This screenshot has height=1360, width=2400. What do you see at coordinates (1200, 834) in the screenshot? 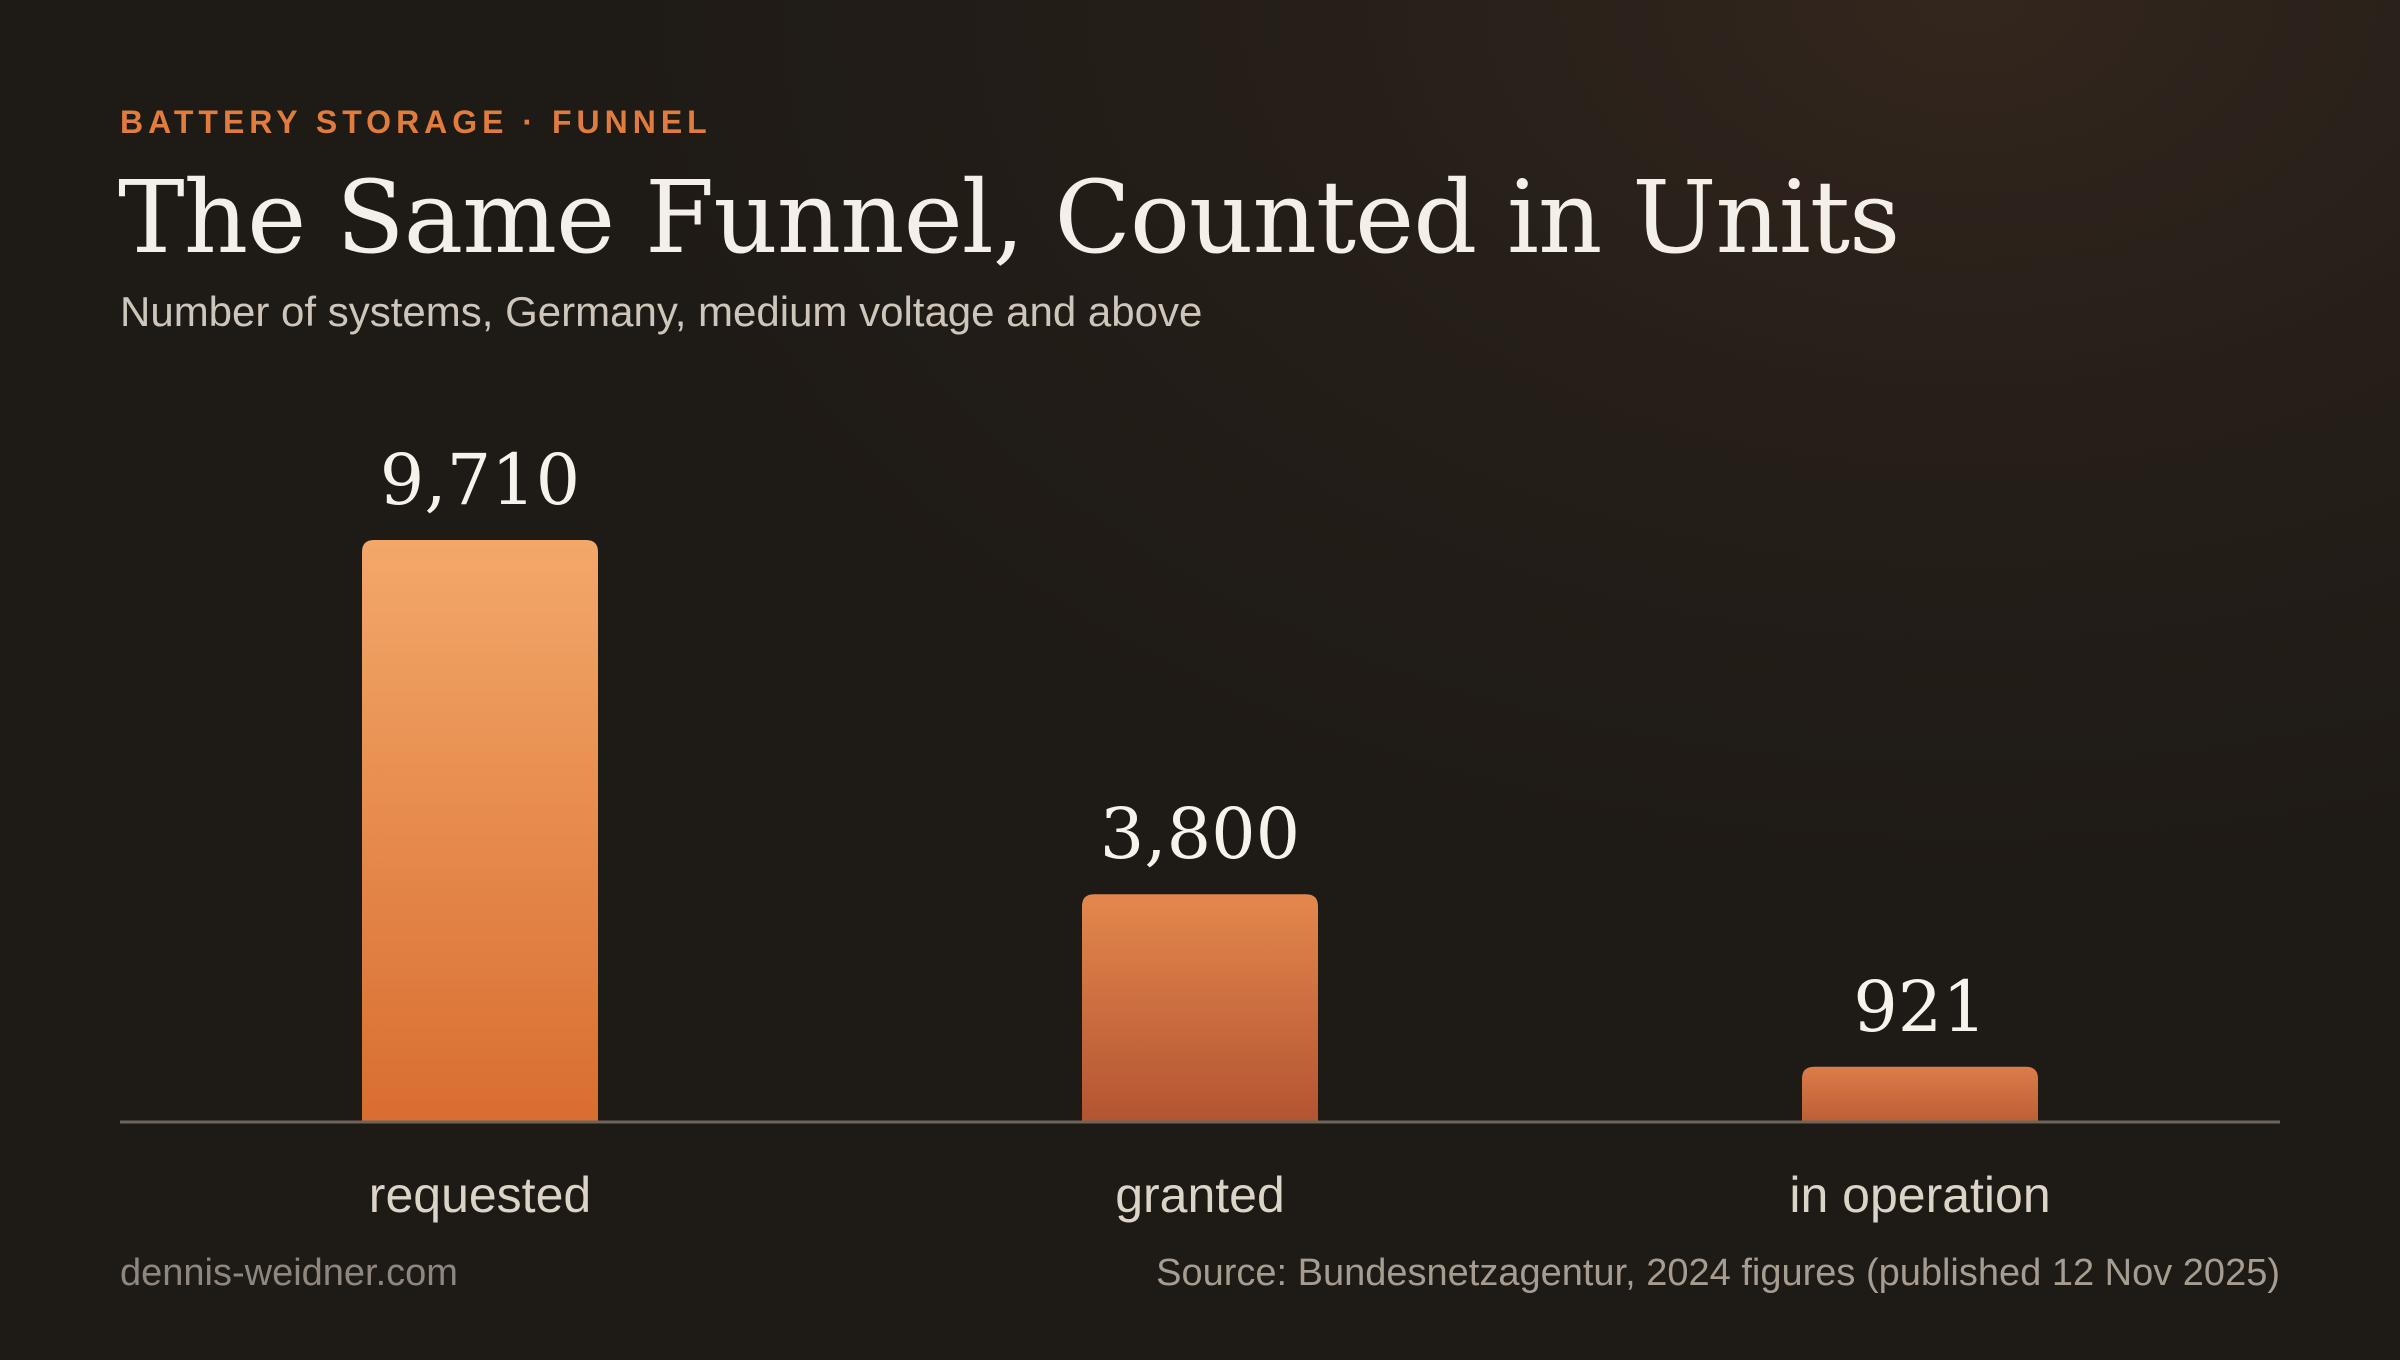
I see `value-label: 3,800` at bounding box center [1200, 834].